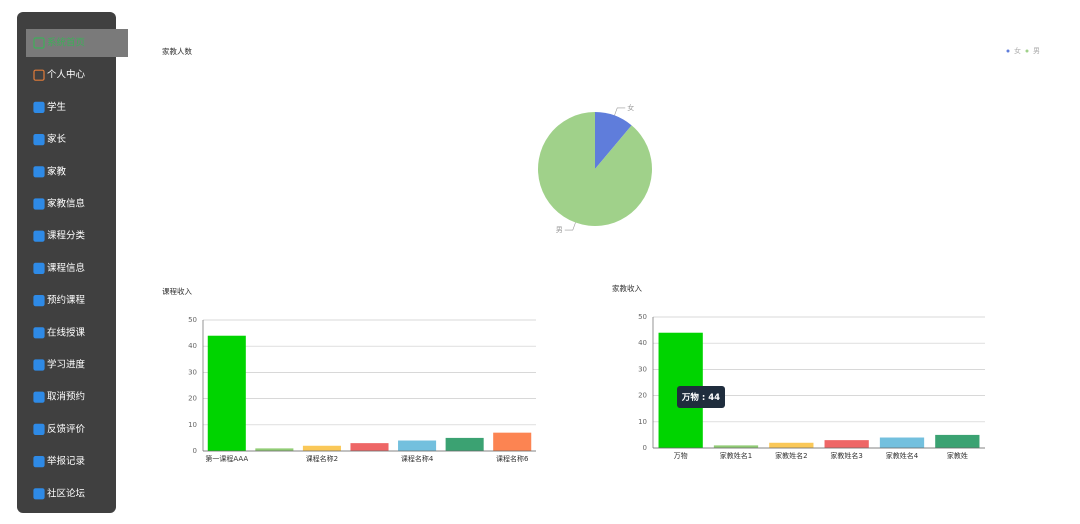 The height and width of the screenshot is (524, 1080). I want to click on menu-item: 课程分类, so click(59, 236).